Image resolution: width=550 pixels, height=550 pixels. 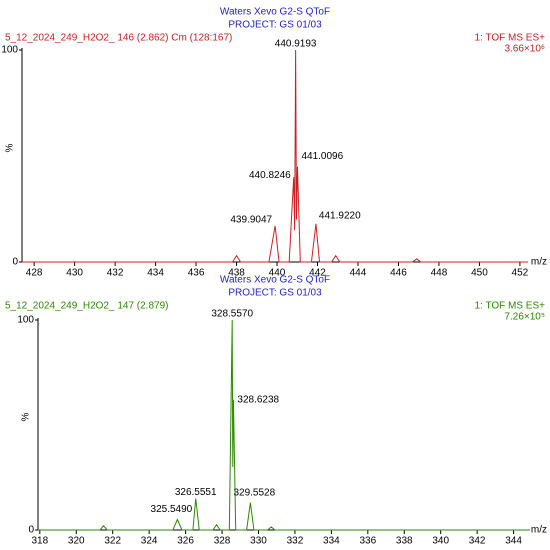 What do you see at coordinates (524, 49) in the screenshot?
I see `scale-label: 3.66×10⁶` at bounding box center [524, 49].